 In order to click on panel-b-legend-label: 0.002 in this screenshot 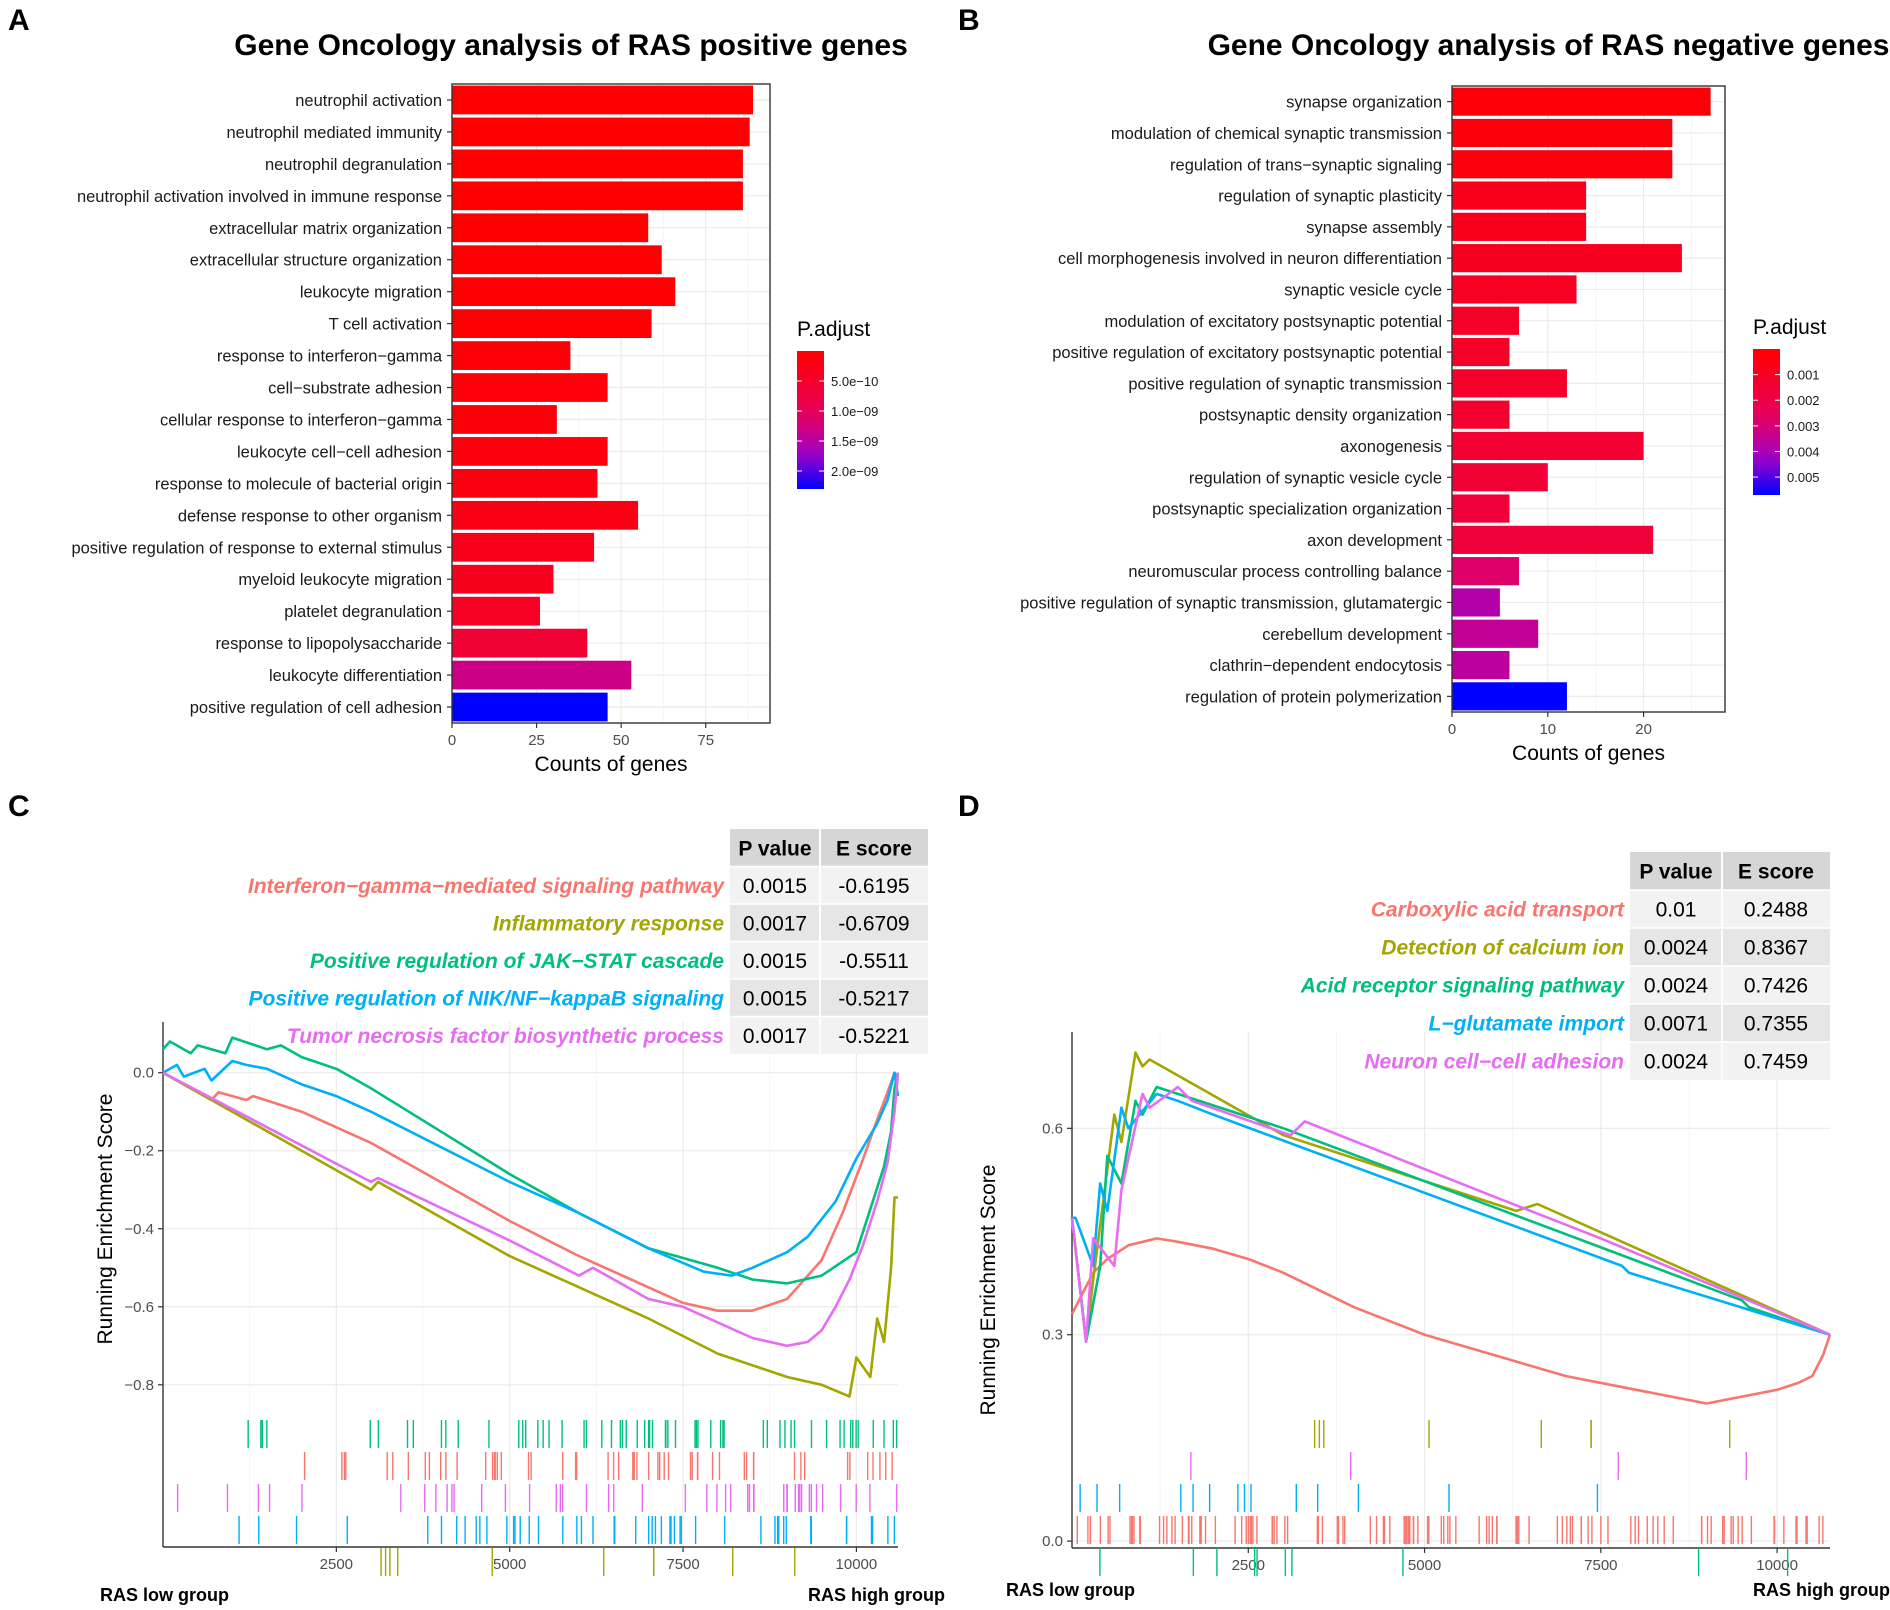, I will do `click(1803, 400)`.